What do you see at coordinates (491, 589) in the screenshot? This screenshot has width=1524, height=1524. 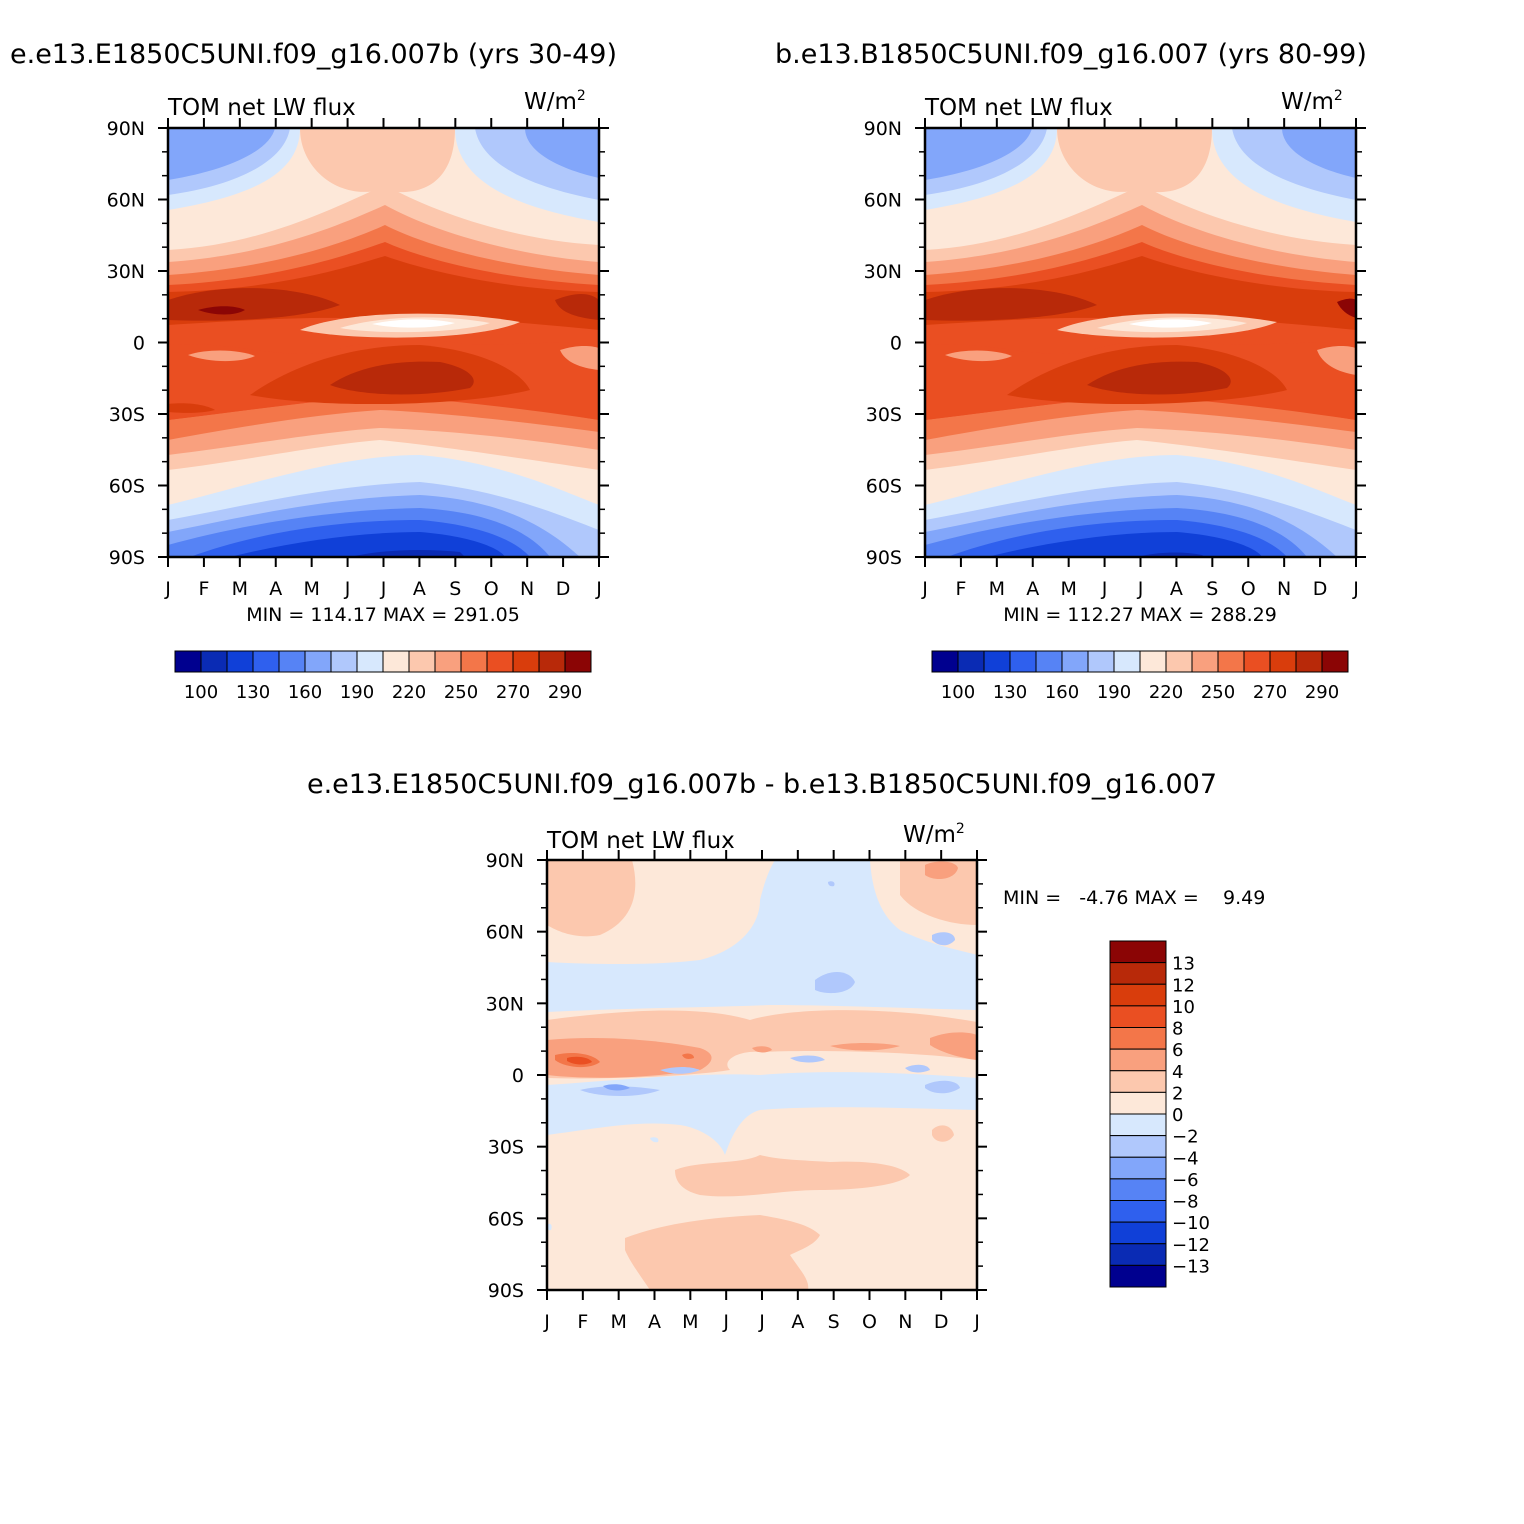 I see `left-x-tick-label: O` at bounding box center [491, 589].